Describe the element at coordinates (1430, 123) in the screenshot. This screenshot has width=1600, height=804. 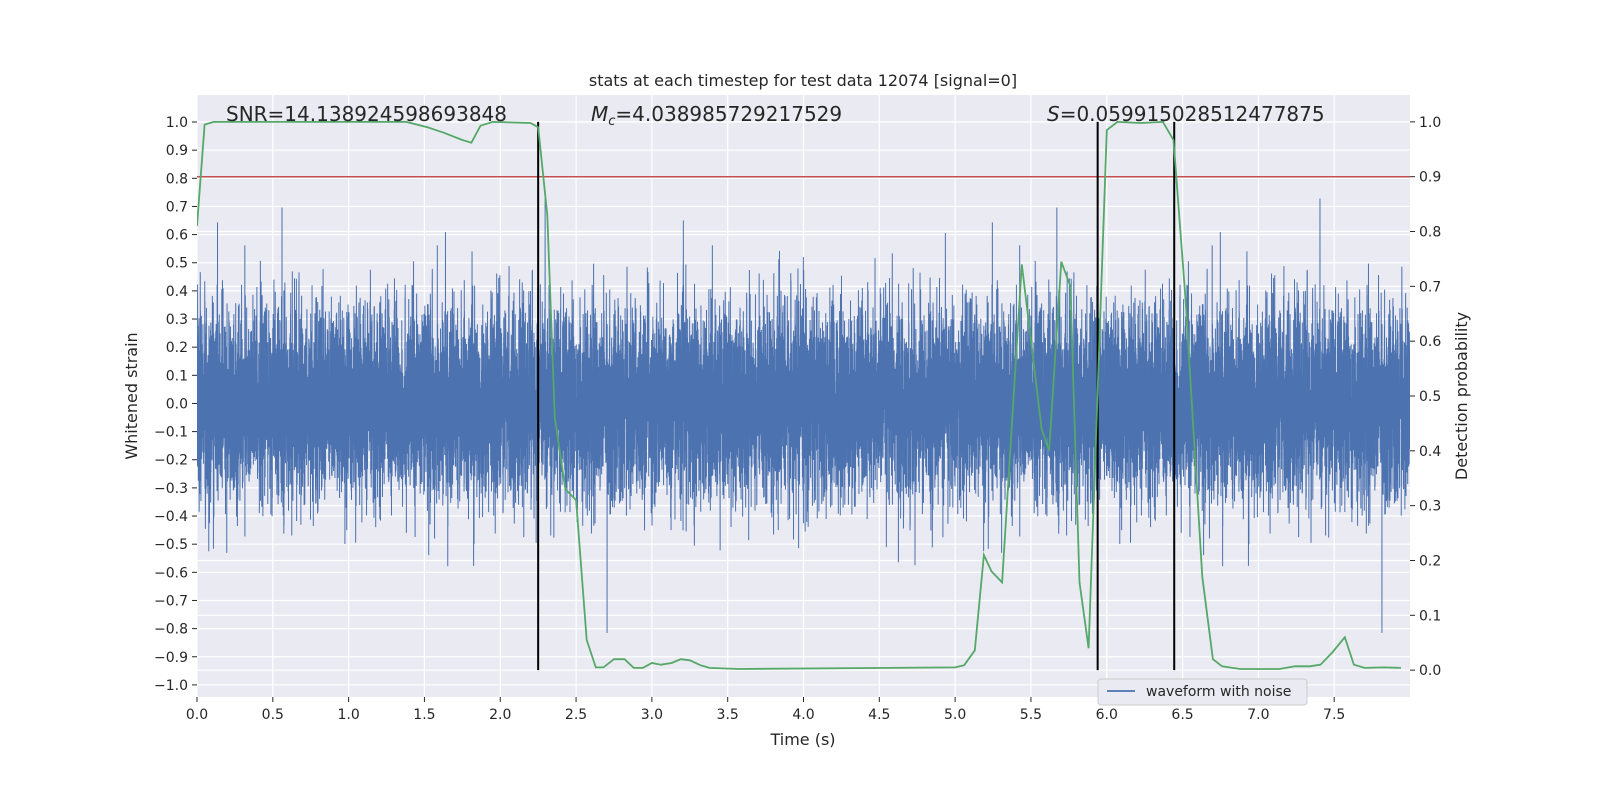
I see `y-right-tick-label: 1.0` at that location.